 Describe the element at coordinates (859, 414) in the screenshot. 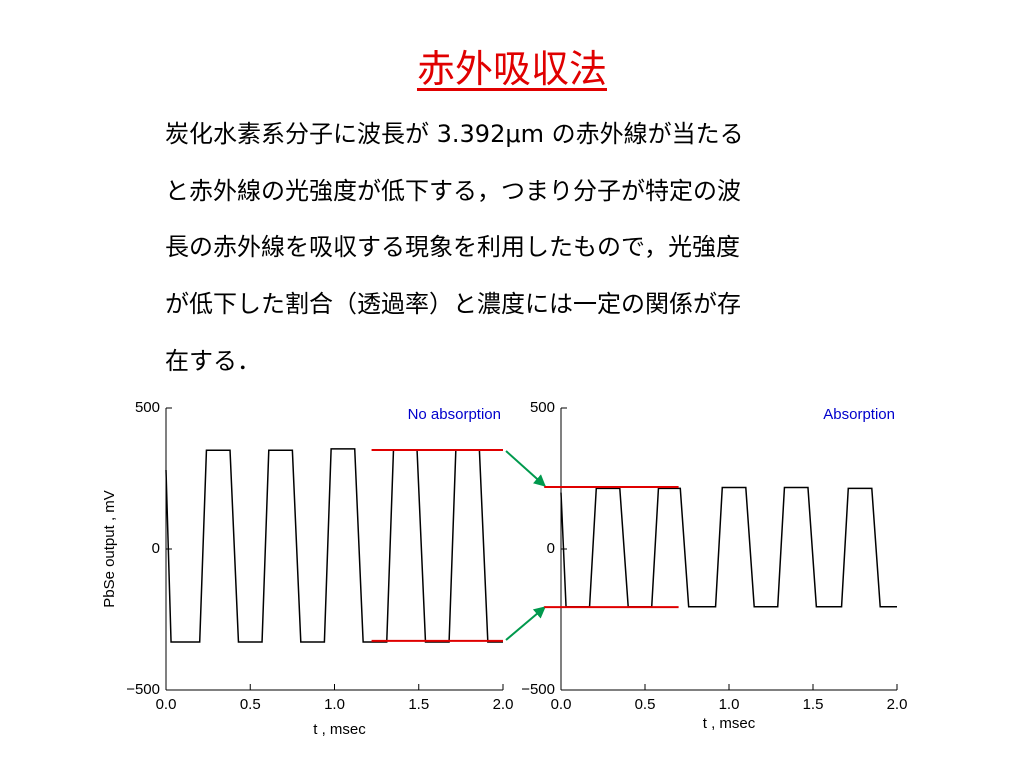

I see `annotation: Absorption` at that location.